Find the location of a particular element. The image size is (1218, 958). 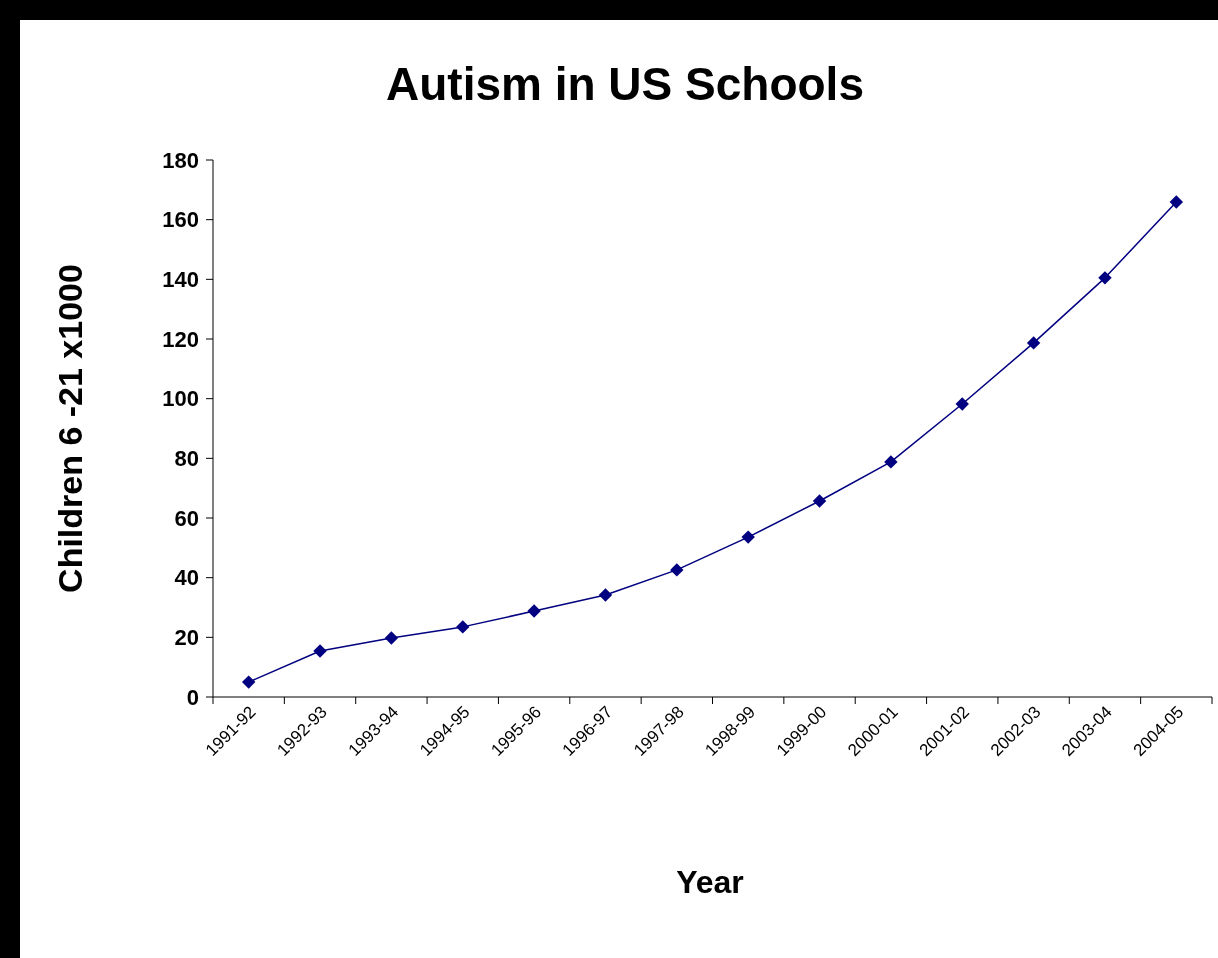

y-tick-label: 100 is located at coordinates (180, 399).